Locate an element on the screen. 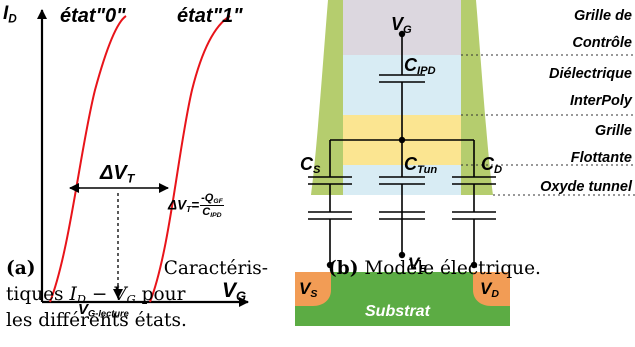 This screenshot has height=347, width=635. right-spacer is located at coordinates (477, 97).